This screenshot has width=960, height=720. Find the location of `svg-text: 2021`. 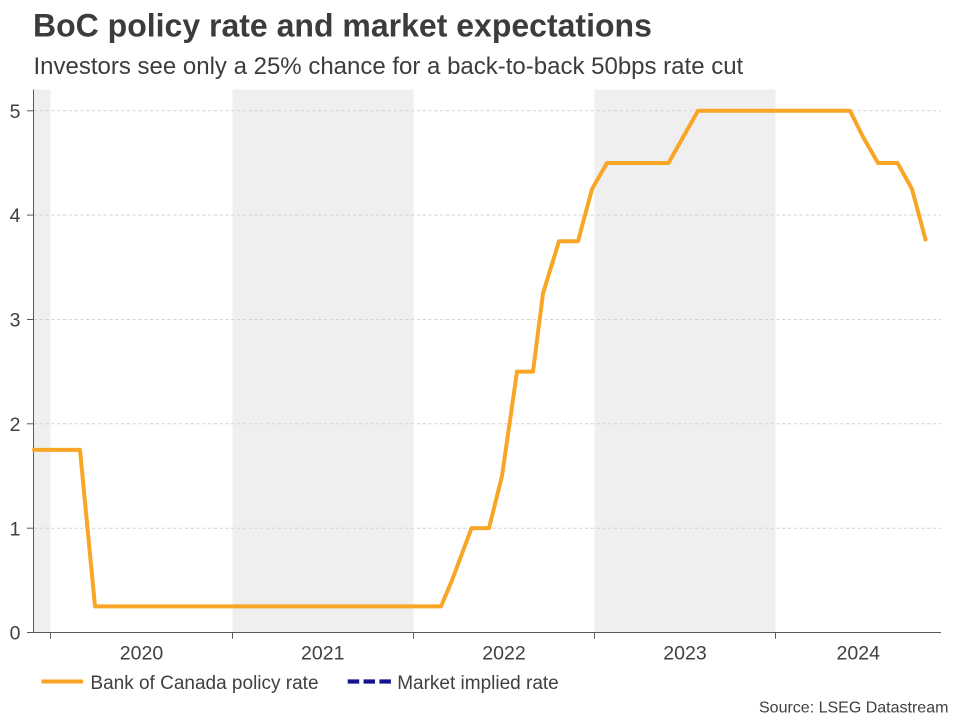

svg-text: 2021 is located at coordinates (322, 654).